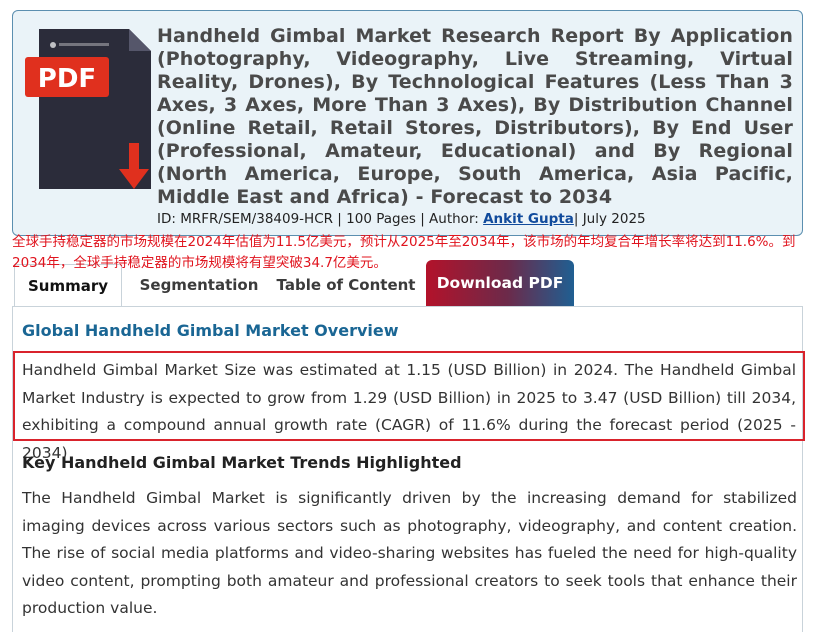  Describe the element at coordinates (500, 283) in the screenshot. I see `download-pdf-button: Download PDF` at that location.